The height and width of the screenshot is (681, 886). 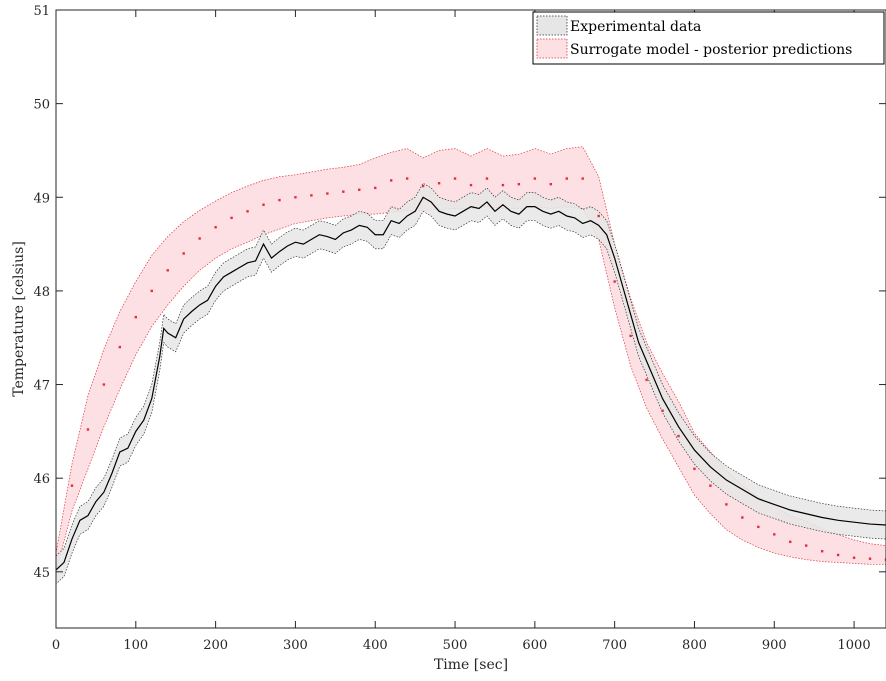 I want to click on legend-swatch-surrogate, so click(x=552, y=48).